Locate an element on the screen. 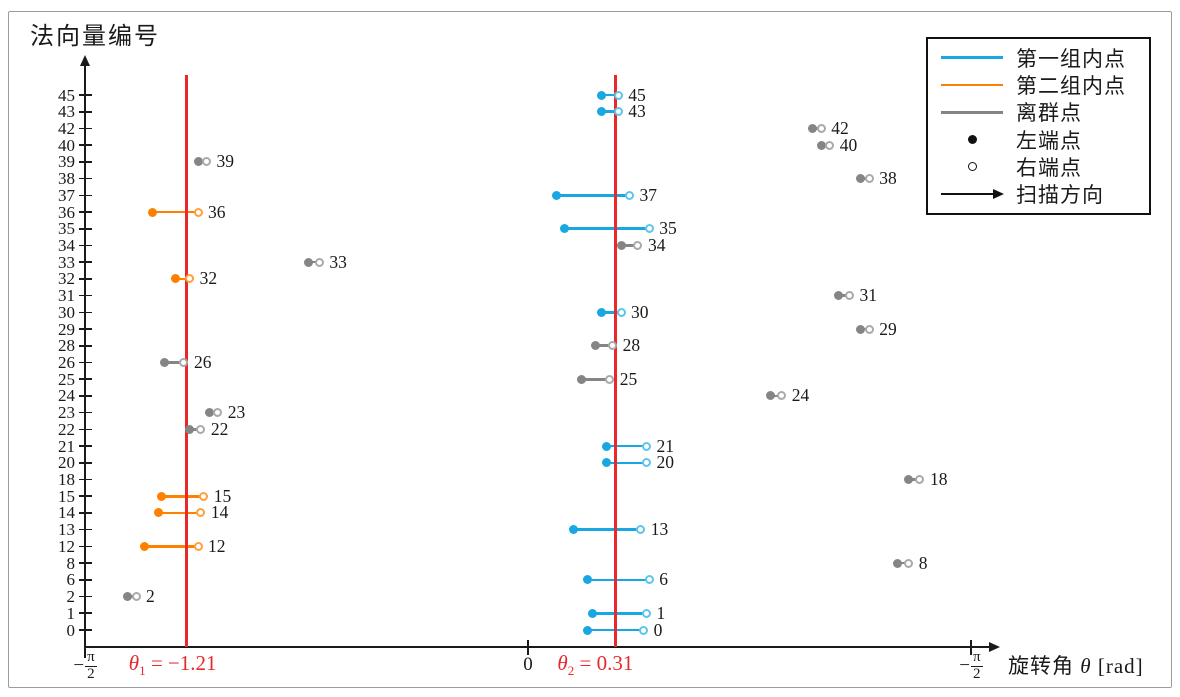 Image resolution: width=1180 pixels, height=697 pixels. y-tick-label: 23 is located at coordinates (66, 413).